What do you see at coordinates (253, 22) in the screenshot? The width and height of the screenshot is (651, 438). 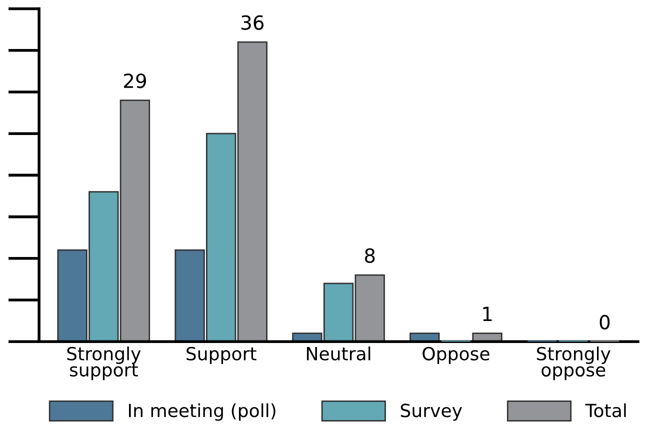 I see `data-label: 36` at bounding box center [253, 22].